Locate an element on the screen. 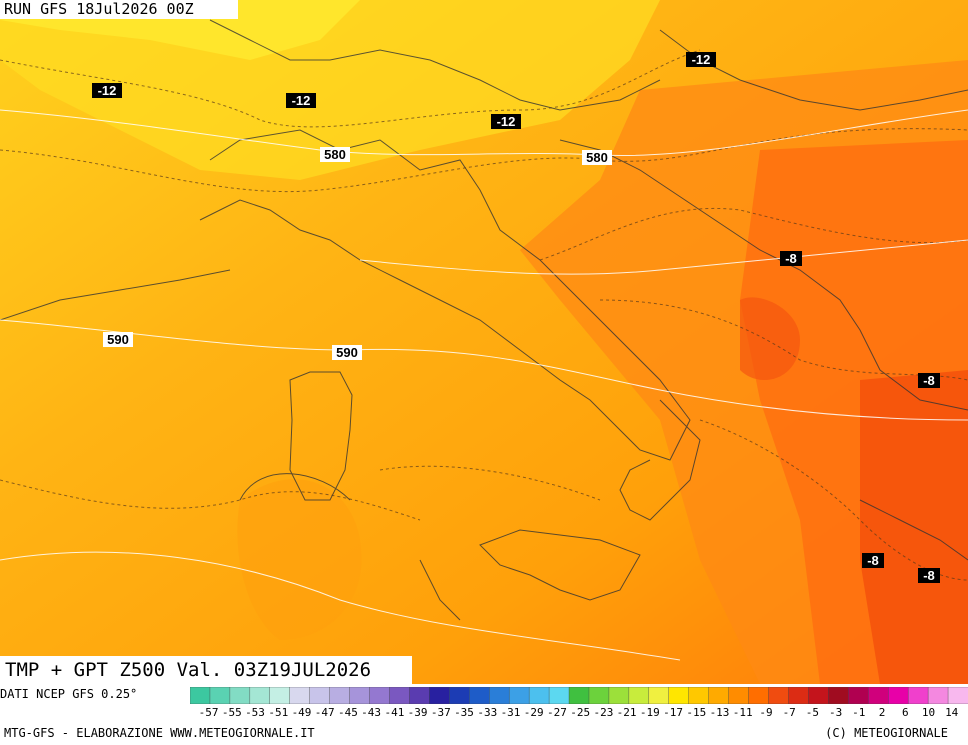 The height and width of the screenshot is (745, 968). tick-label: -37 is located at coordinates (440, 712).